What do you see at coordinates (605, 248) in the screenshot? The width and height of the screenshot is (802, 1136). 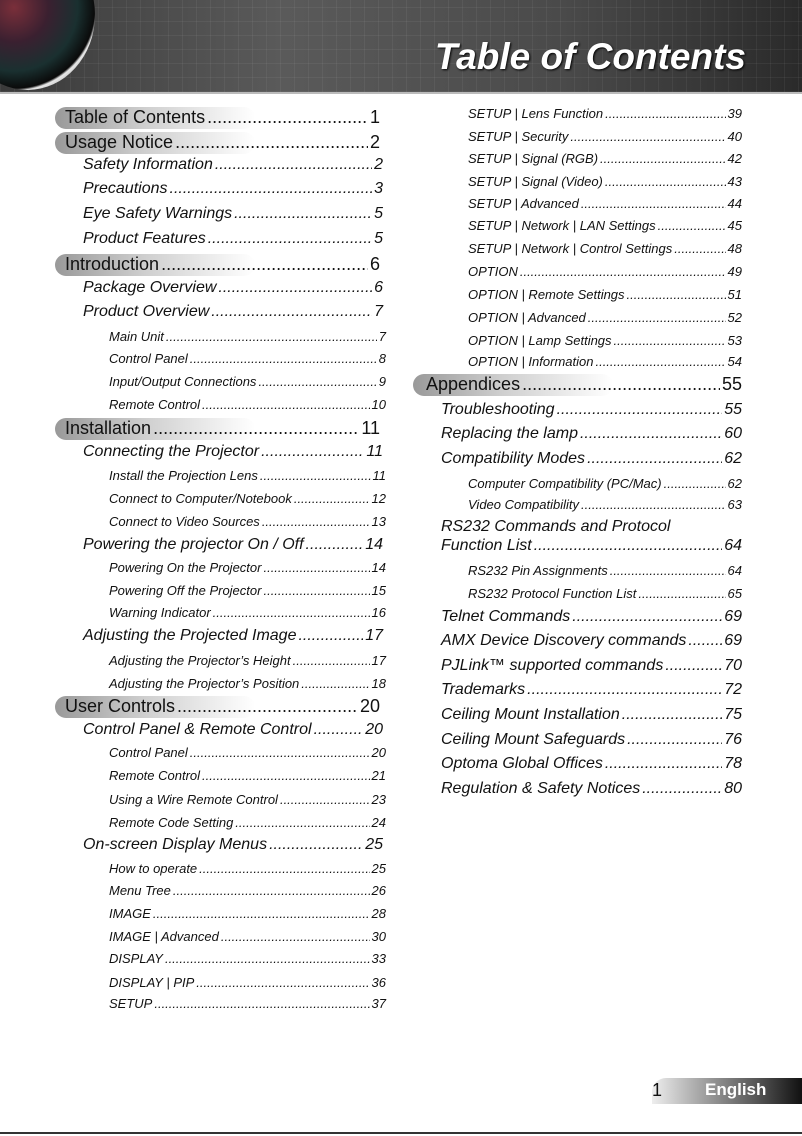 I see `toc-entry: SETUP | Network | Control Settings 48` at bounding box center [605, 248].